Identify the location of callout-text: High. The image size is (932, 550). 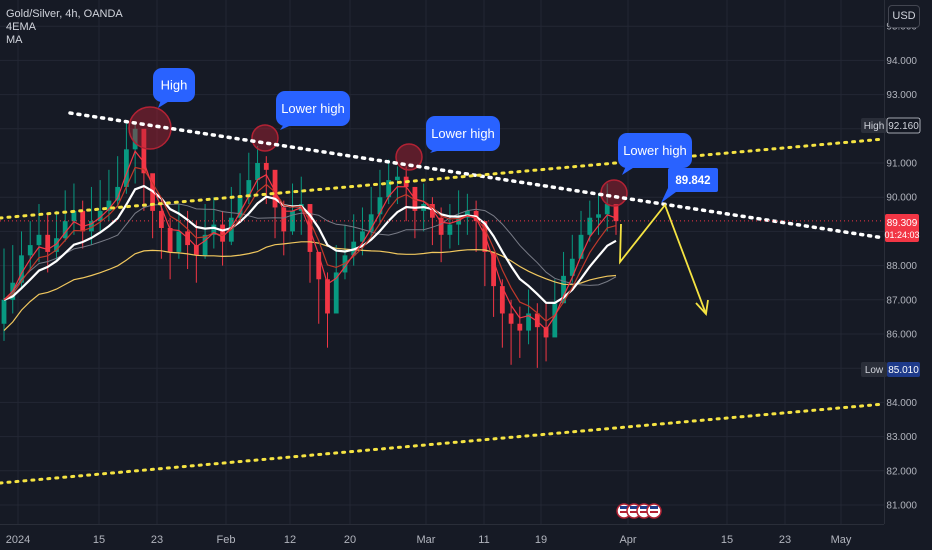
(174, 85).